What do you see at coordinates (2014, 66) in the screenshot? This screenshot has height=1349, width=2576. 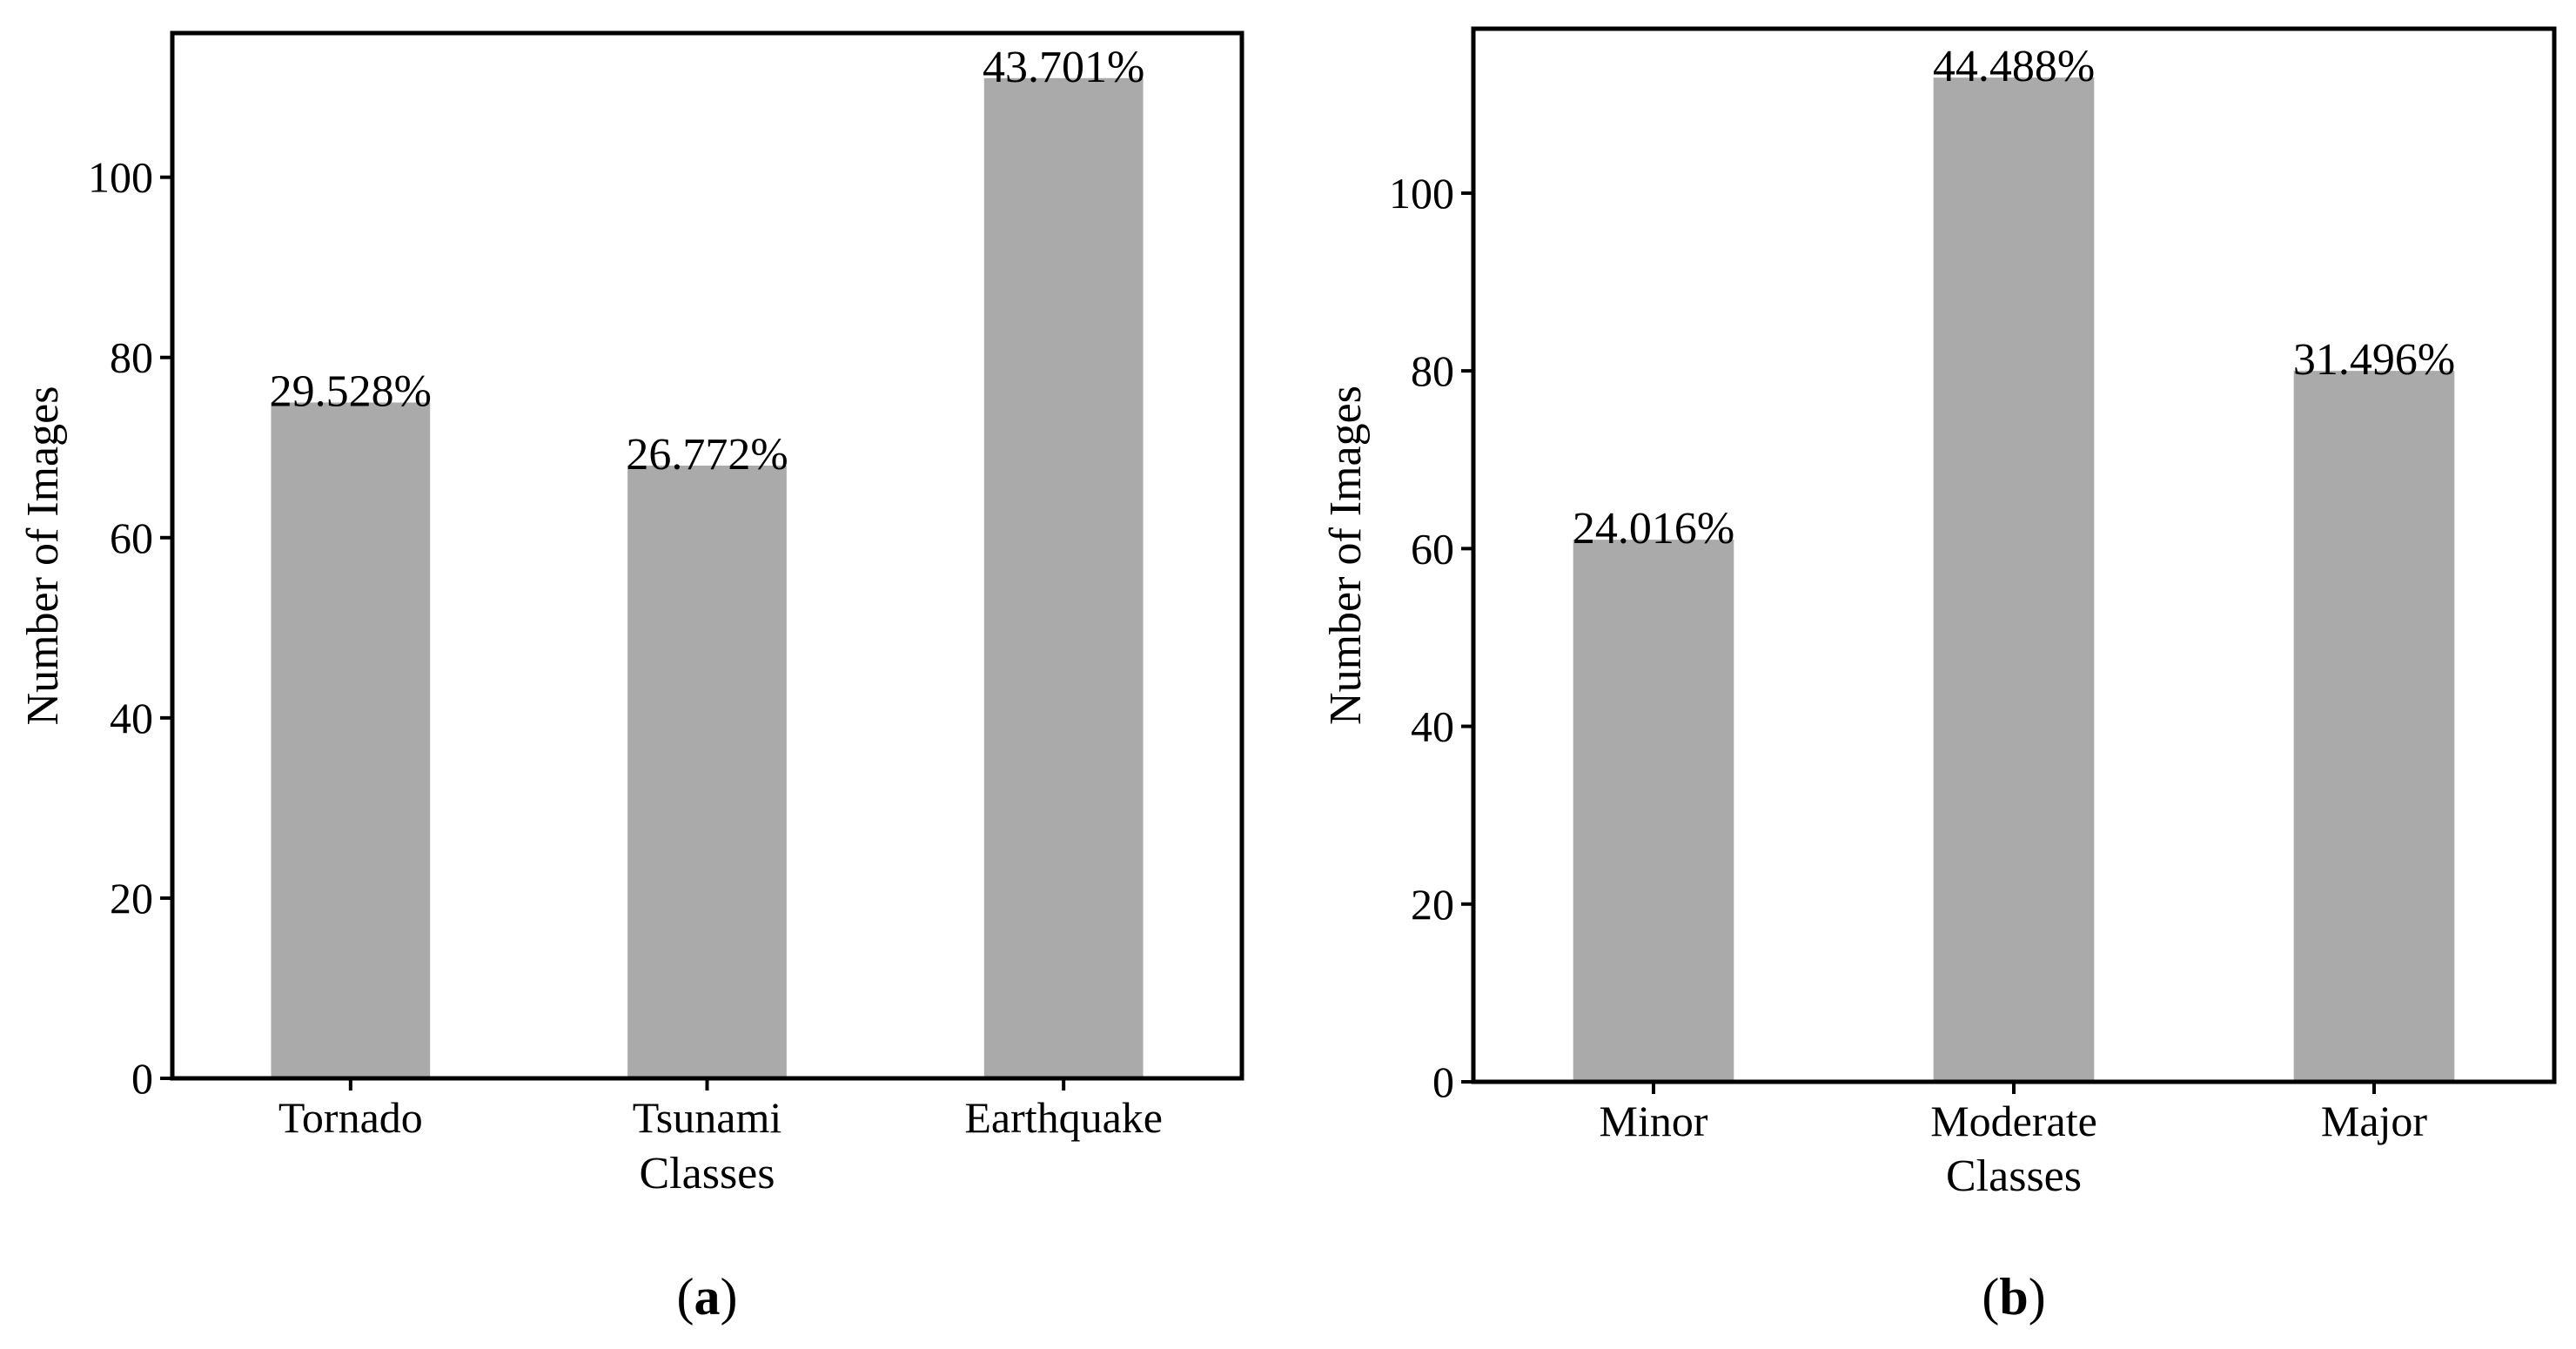 I see `bar-label-moderate: 44.488%` at bounding box center [2014, 66].